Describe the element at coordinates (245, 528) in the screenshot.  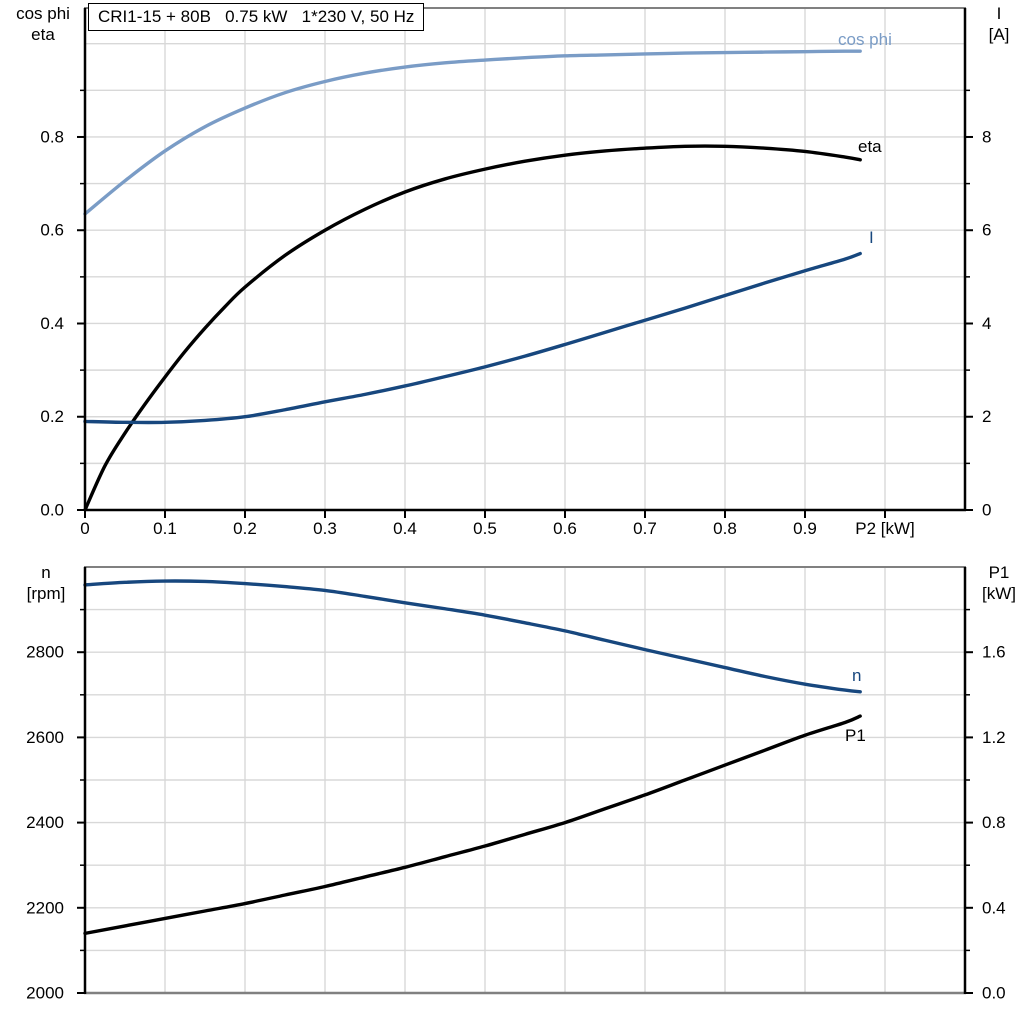
I see `x-axis-tick-label: 0.2` at that location.